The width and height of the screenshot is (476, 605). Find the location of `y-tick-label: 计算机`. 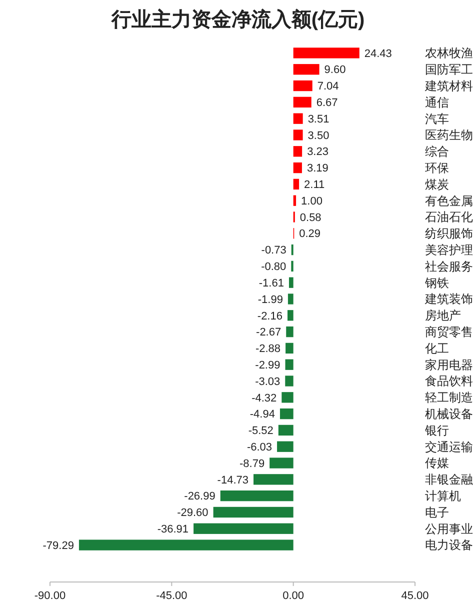

y-tick-label: 计算机 is located at coordinates (443, 496).